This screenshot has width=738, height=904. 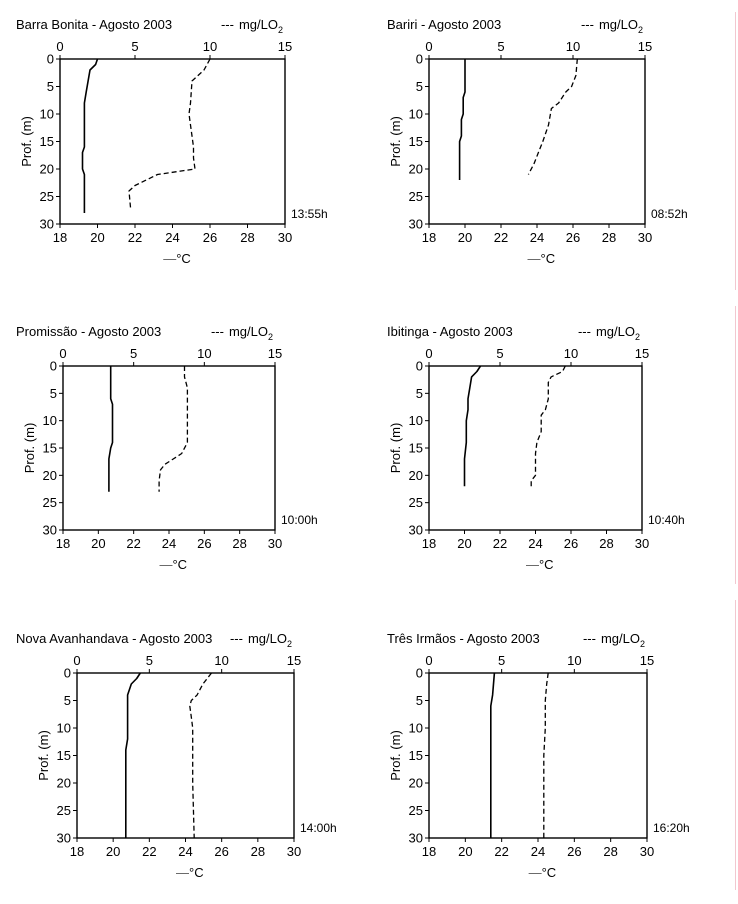 I want to click on time-label: 16:20h, so click(x=671, y=828).